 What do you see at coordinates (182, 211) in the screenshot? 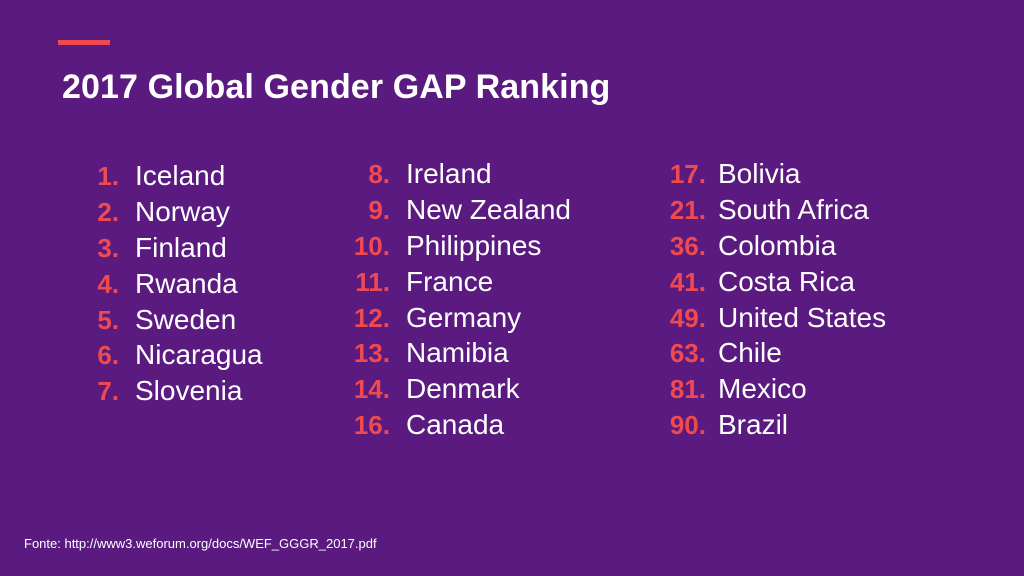
I see `country-name: Norway` at bounding box center [182, 211].